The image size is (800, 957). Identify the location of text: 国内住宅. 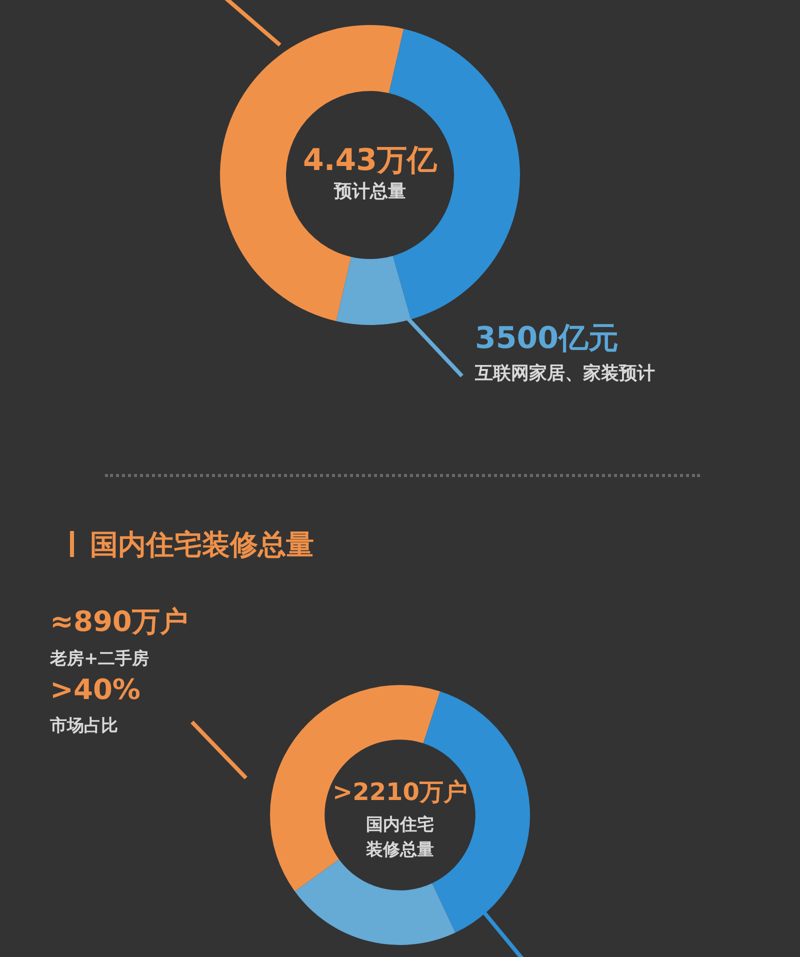
(400, 825).